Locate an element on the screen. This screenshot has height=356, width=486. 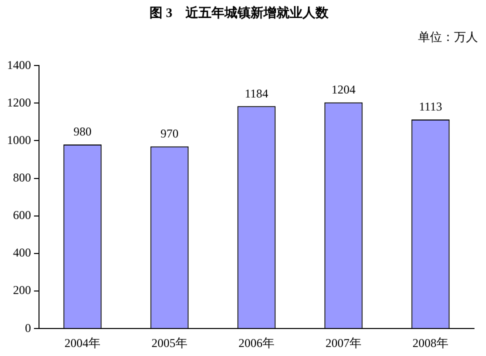
y-tick-label: 800 is located at coordinates (22, 177).